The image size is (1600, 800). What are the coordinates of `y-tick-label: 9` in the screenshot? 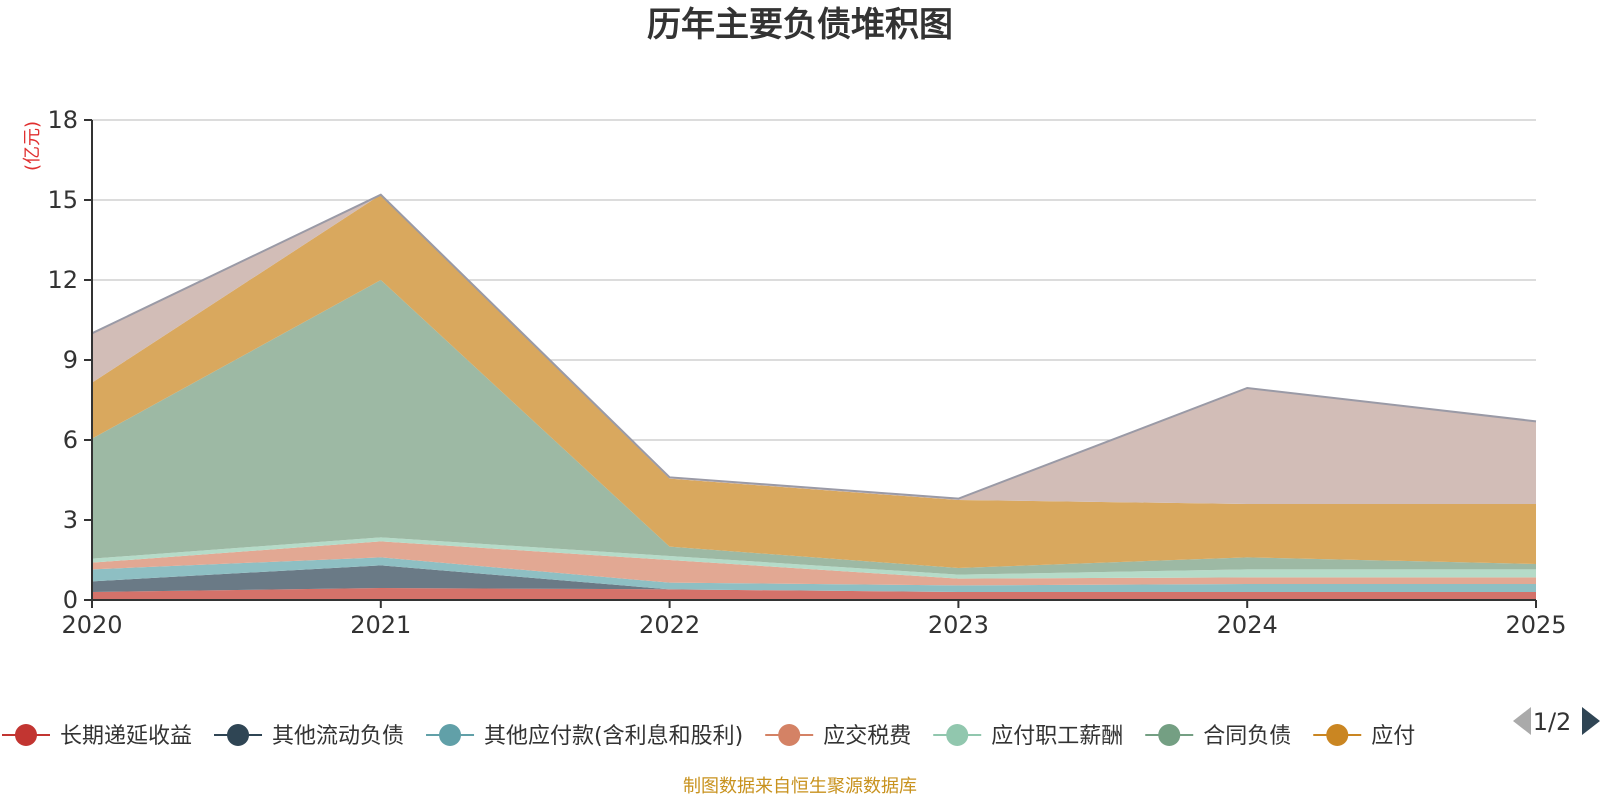 It's located at (70, 360).